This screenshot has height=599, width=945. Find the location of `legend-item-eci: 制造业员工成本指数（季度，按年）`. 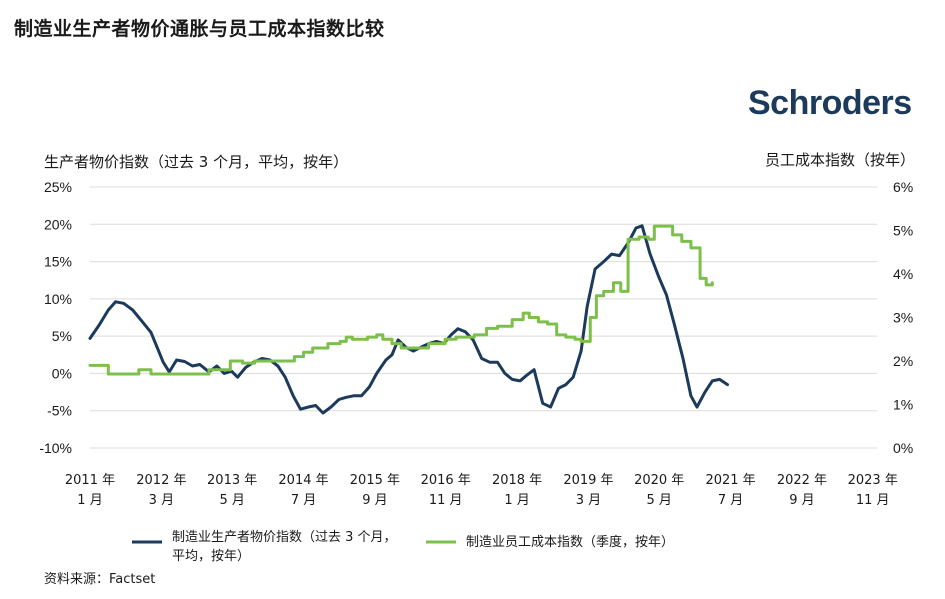

legend-item-eci: 制造业员工成本指数（季度，按年） is located at coordinates (570, 542).